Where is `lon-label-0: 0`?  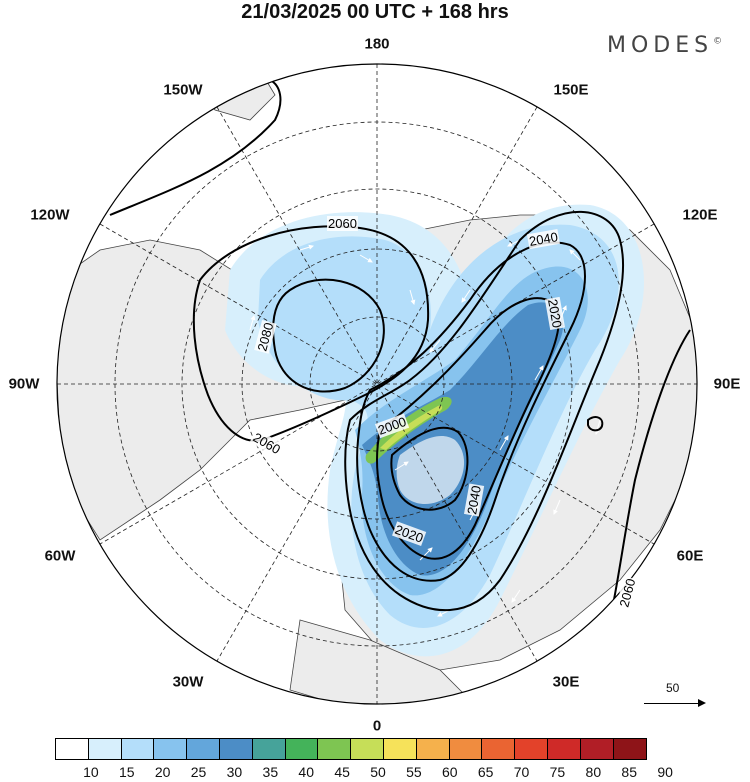 lon-label-0: 0 is located at coordinates (377, 726).